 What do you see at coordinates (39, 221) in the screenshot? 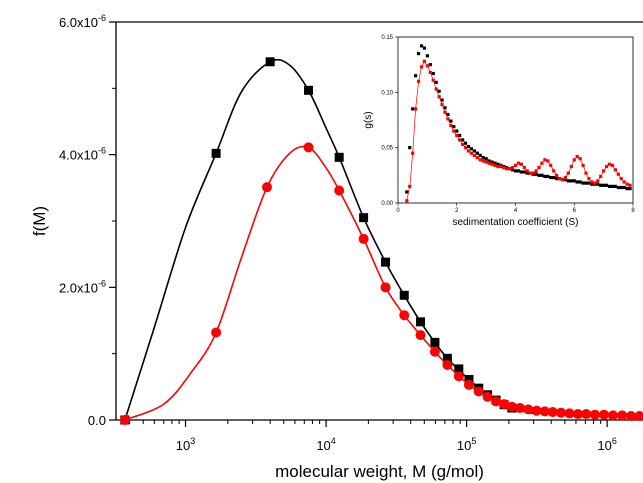
I see `y-axis-title: f(M)` at bounding box center [39, 221].